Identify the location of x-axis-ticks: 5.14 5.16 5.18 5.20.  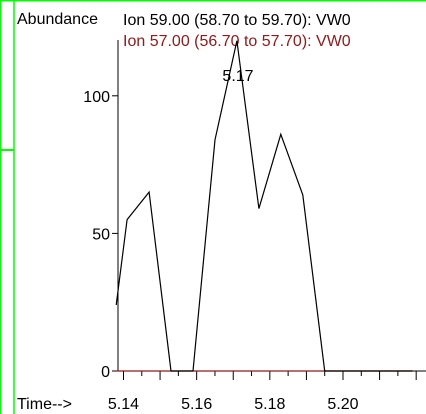
(262, 392).